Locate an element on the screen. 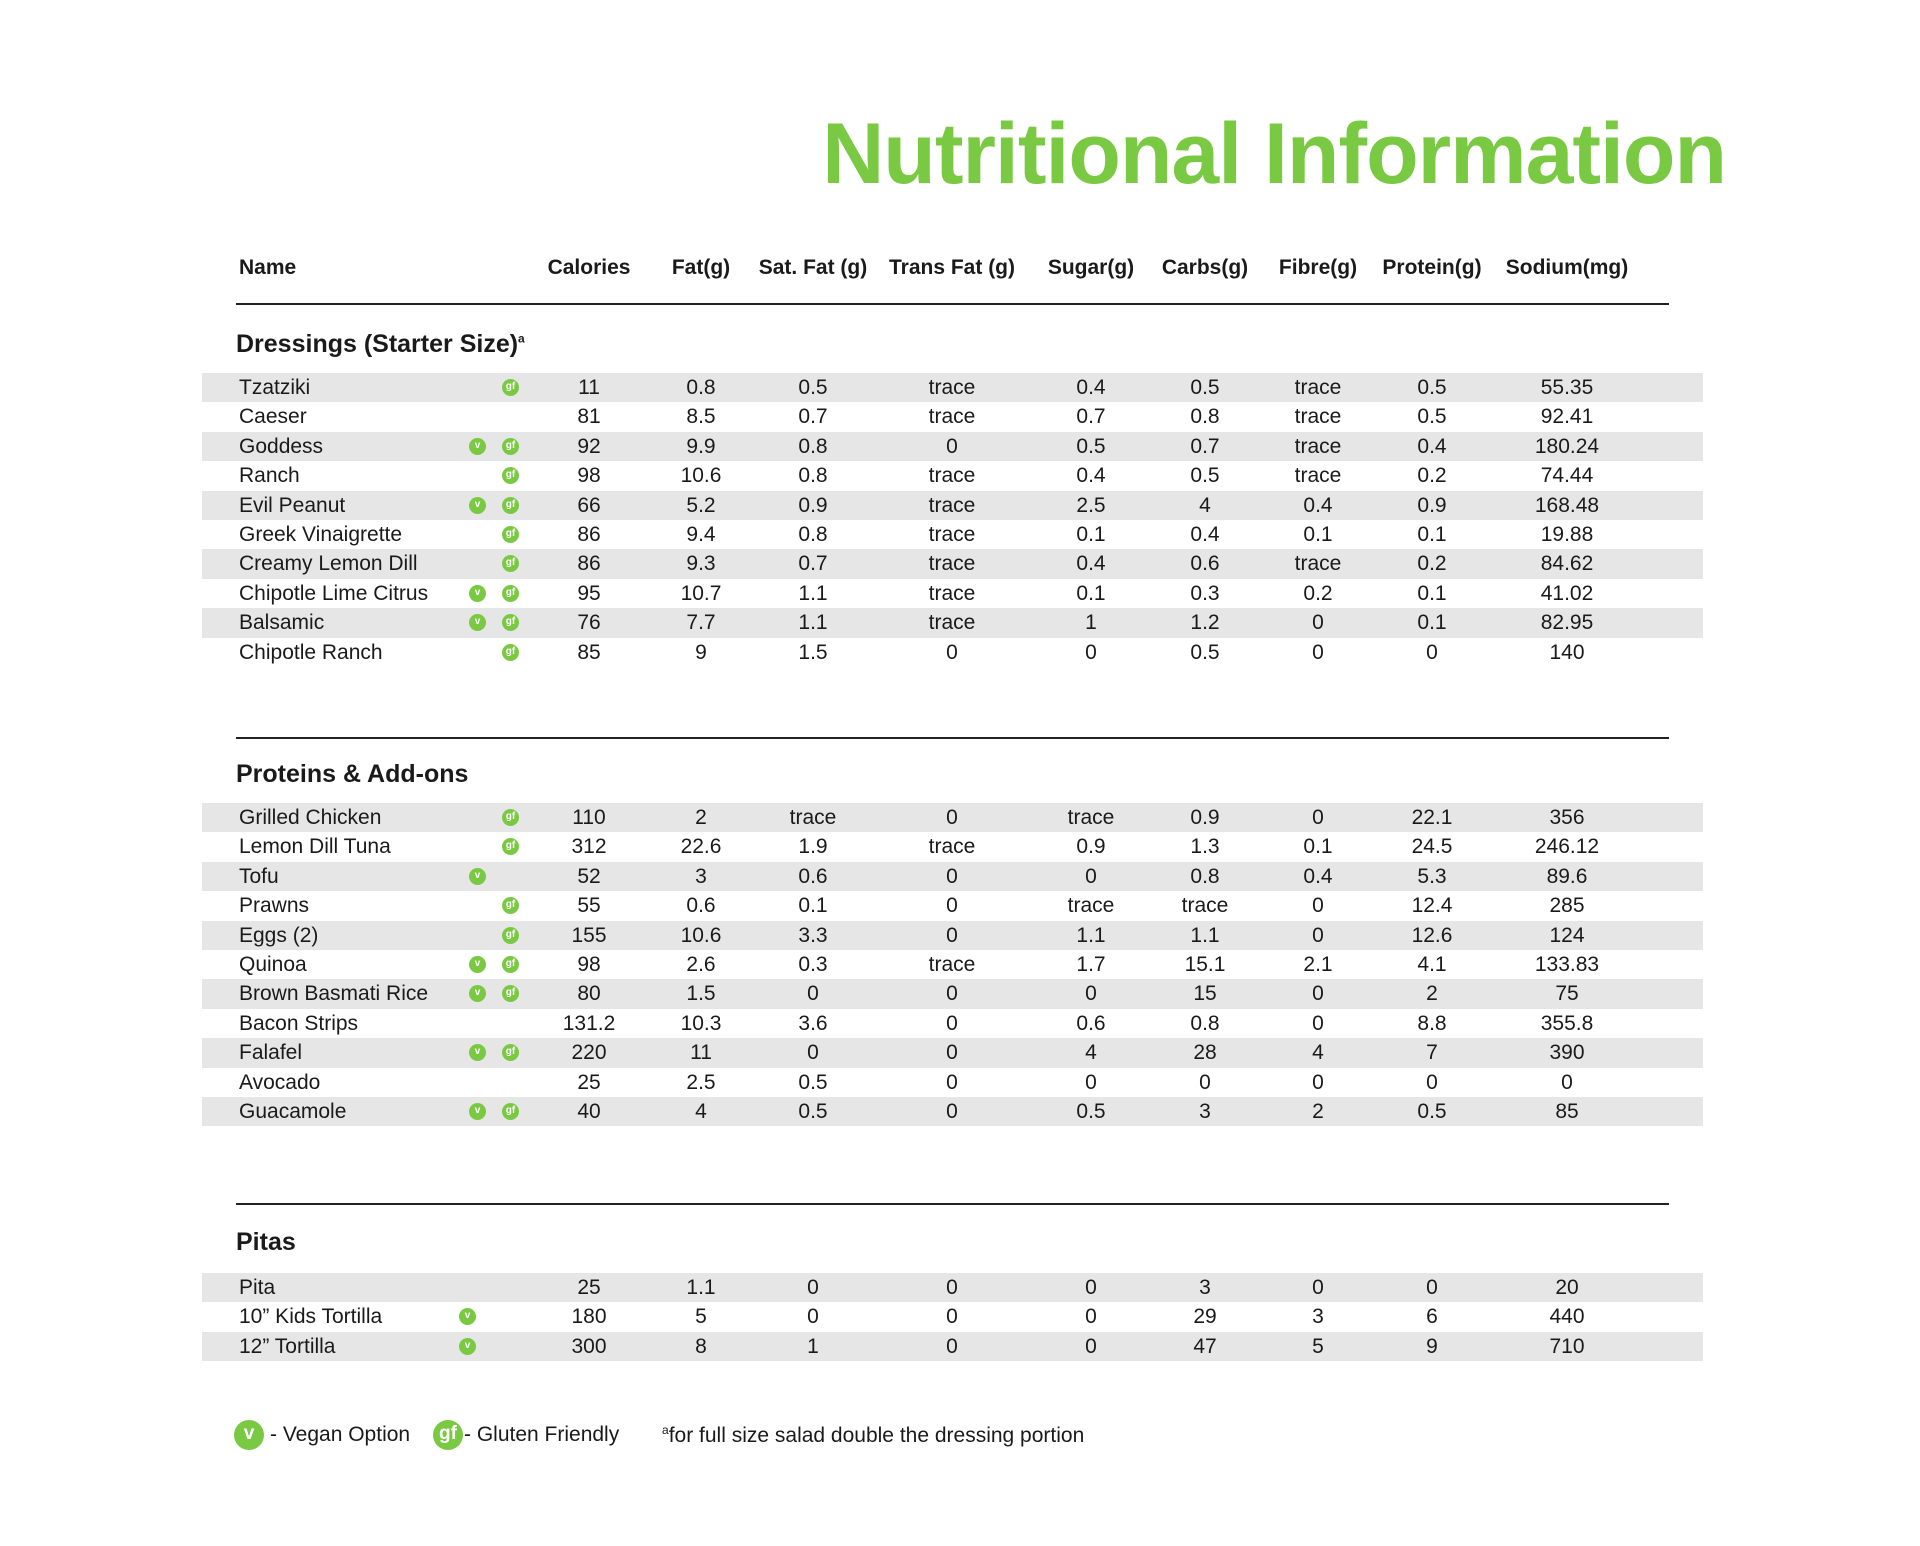 The height and width of the screenshot is (1546, 1920). page-title: Nutritional Information is located at coordinates (1274, 154).